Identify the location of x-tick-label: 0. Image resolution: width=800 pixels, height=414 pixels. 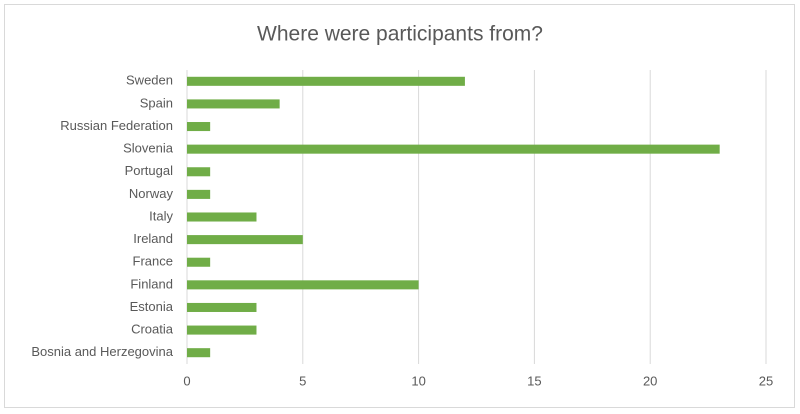
(186, 380).